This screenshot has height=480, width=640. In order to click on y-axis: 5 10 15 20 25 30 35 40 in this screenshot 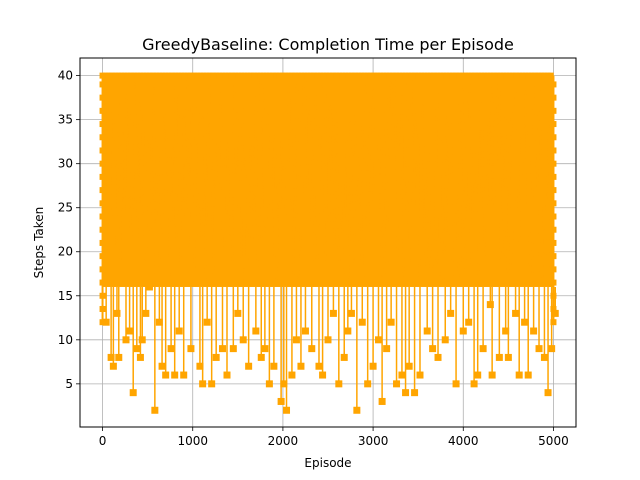, I will do `click(69, 230)`.